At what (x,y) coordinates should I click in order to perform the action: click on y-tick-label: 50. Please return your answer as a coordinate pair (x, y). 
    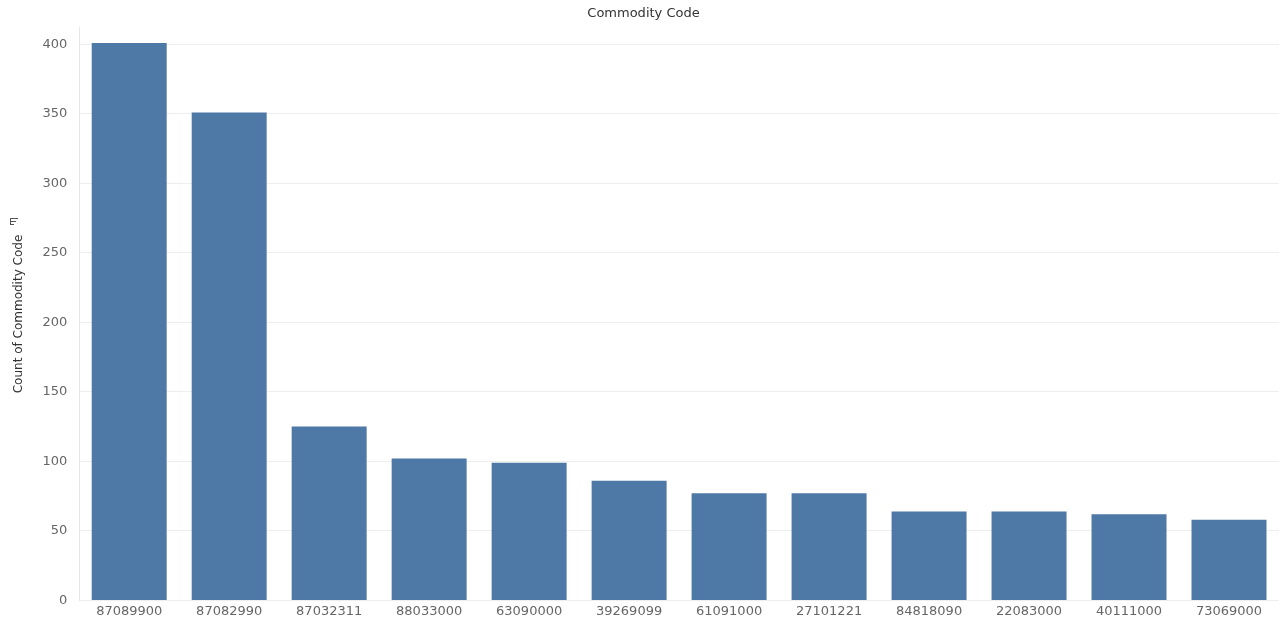
    Looking at the image, I should click on (59, 530).